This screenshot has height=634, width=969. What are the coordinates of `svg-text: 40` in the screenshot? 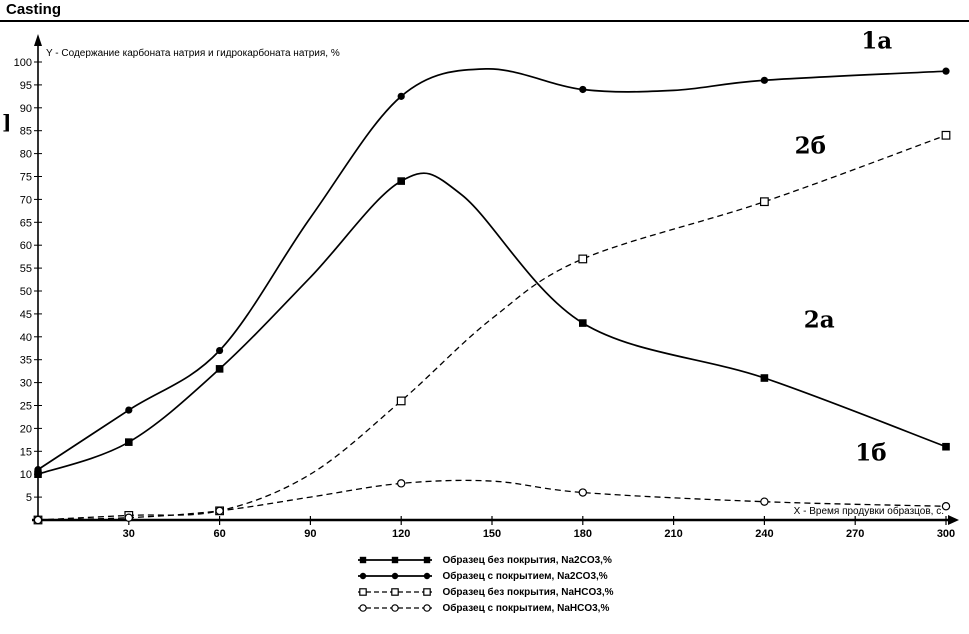 It's located at (26, 338).